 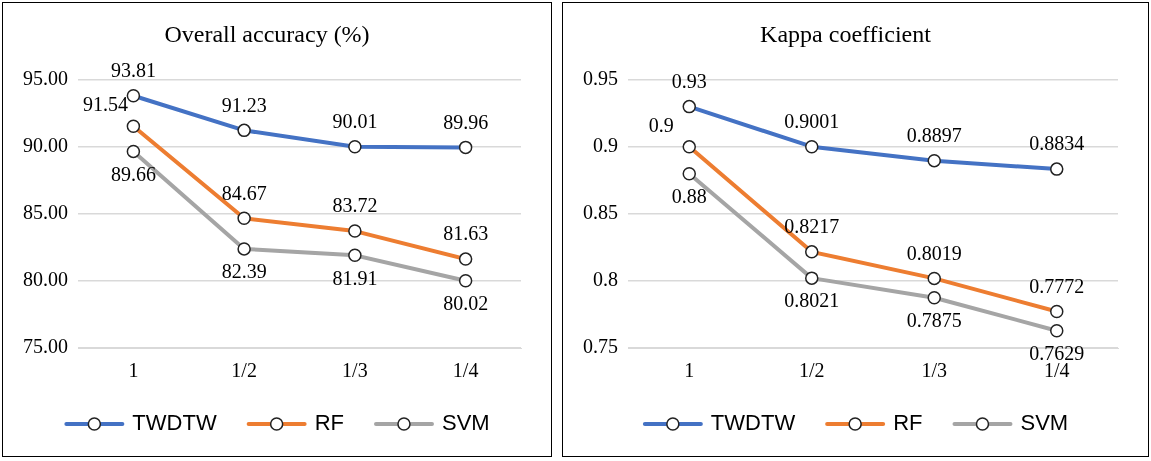 I want to click on data-label: 89.96, so click(x=466, y=121).